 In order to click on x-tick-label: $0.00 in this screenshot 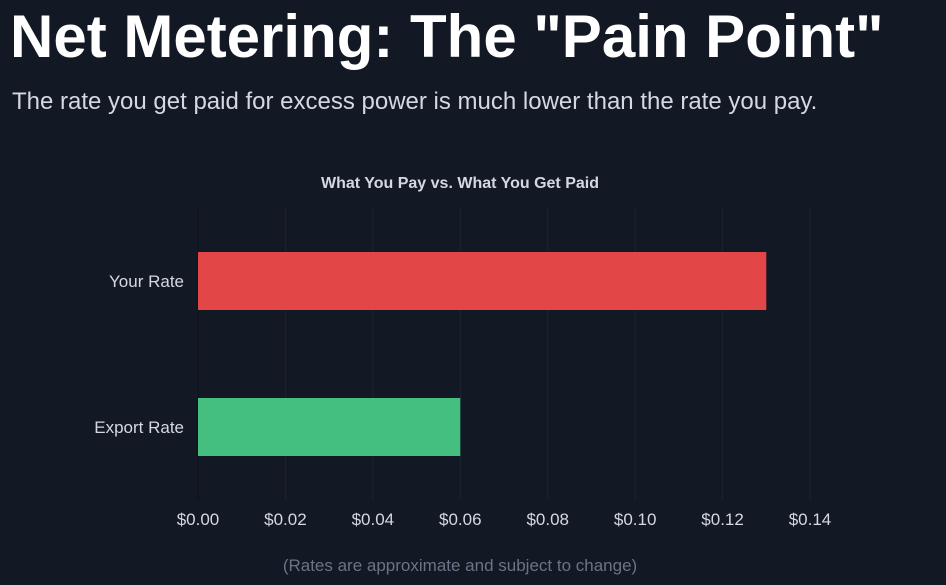, I will do `click(198, 519)`.